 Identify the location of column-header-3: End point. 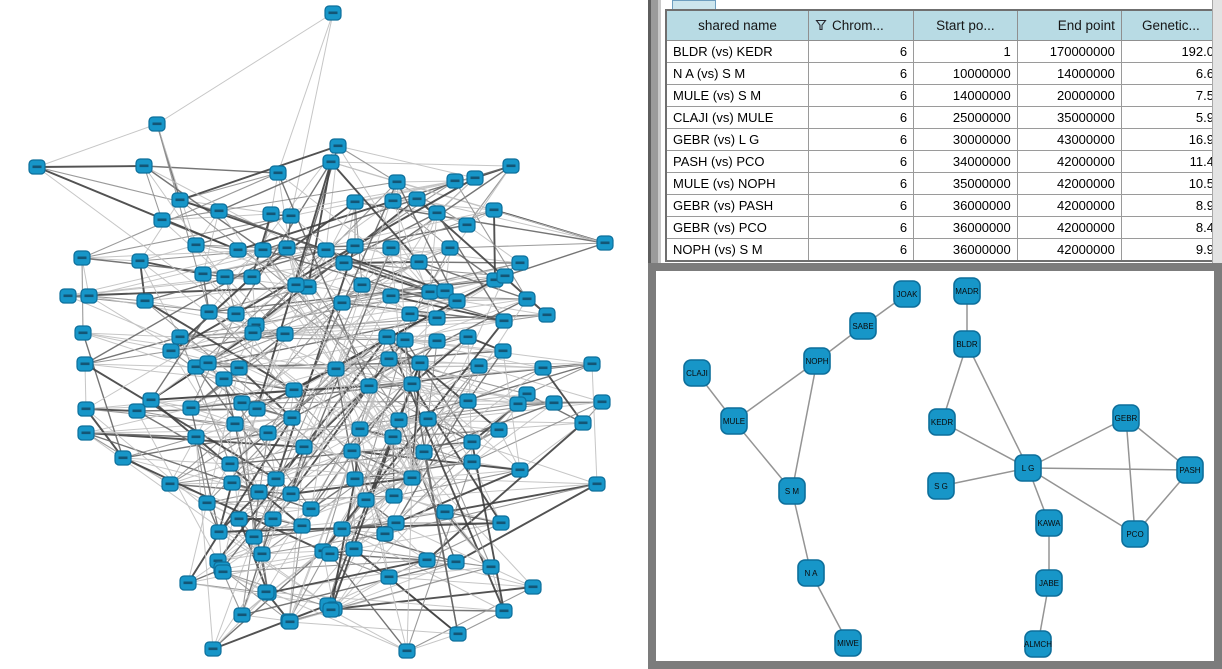
(1069, 25).